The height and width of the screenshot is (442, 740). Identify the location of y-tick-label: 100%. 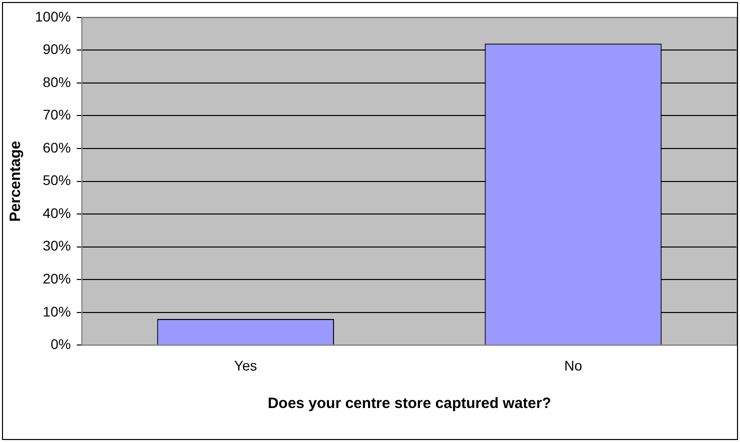
(52, 16).